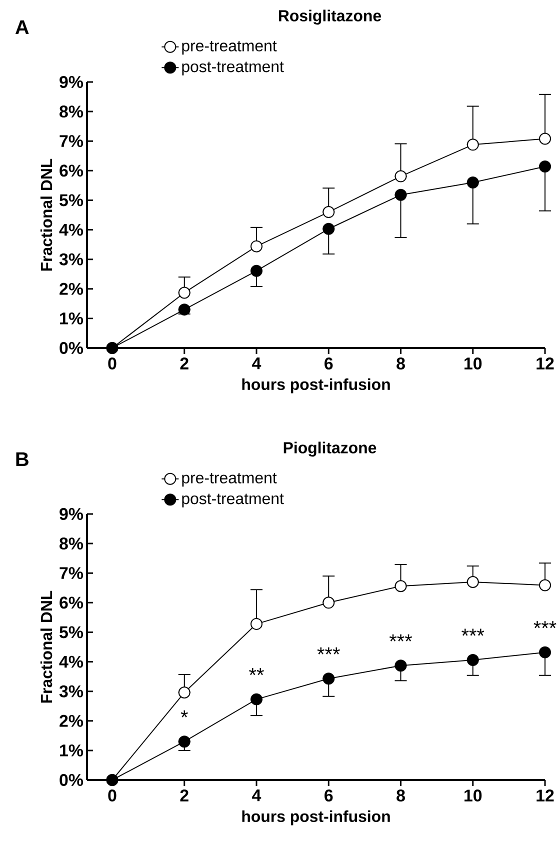 The image size is (560, 841). I want to click on text: B, so click(22, 459).